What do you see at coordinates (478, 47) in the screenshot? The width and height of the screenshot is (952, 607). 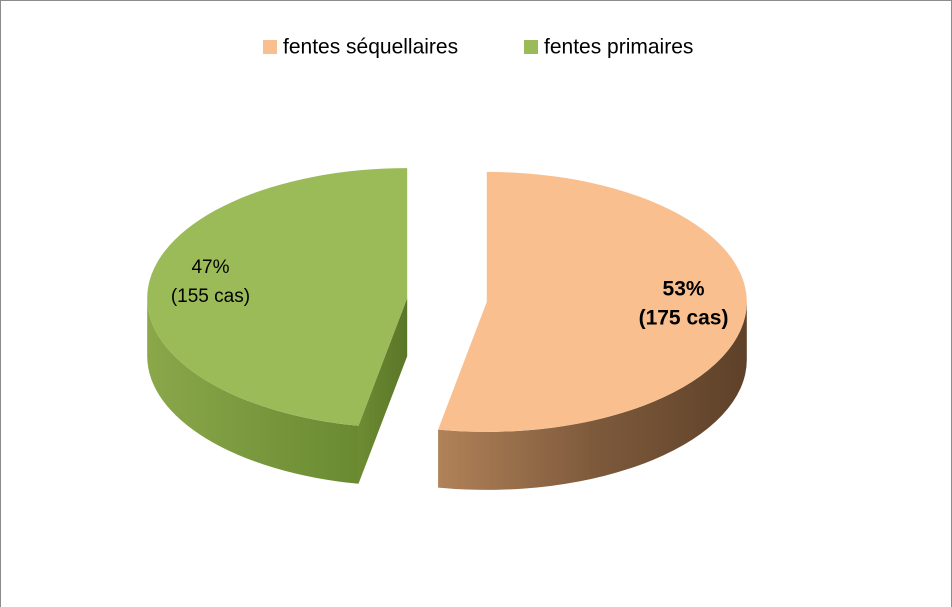 I see `legend: fentes séquellaires fentes primaires` at bounding box center [478, 47].